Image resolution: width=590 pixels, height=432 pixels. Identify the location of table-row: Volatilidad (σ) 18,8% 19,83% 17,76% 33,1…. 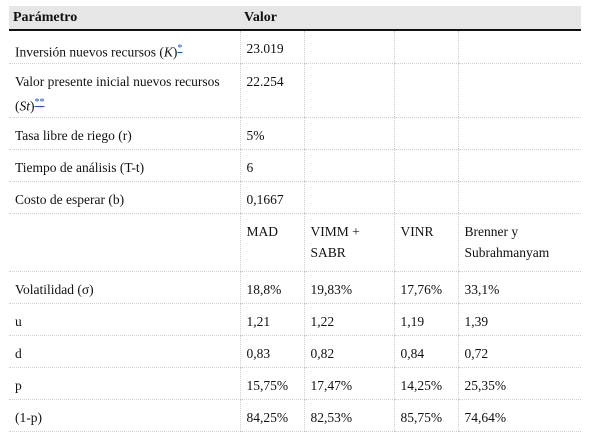
(295, 287).